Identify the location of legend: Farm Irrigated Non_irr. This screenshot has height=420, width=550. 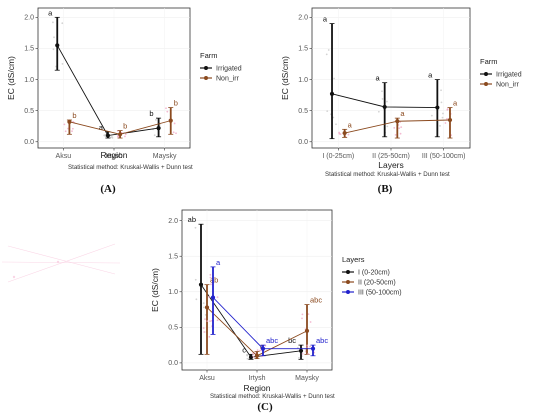
(221, 67).